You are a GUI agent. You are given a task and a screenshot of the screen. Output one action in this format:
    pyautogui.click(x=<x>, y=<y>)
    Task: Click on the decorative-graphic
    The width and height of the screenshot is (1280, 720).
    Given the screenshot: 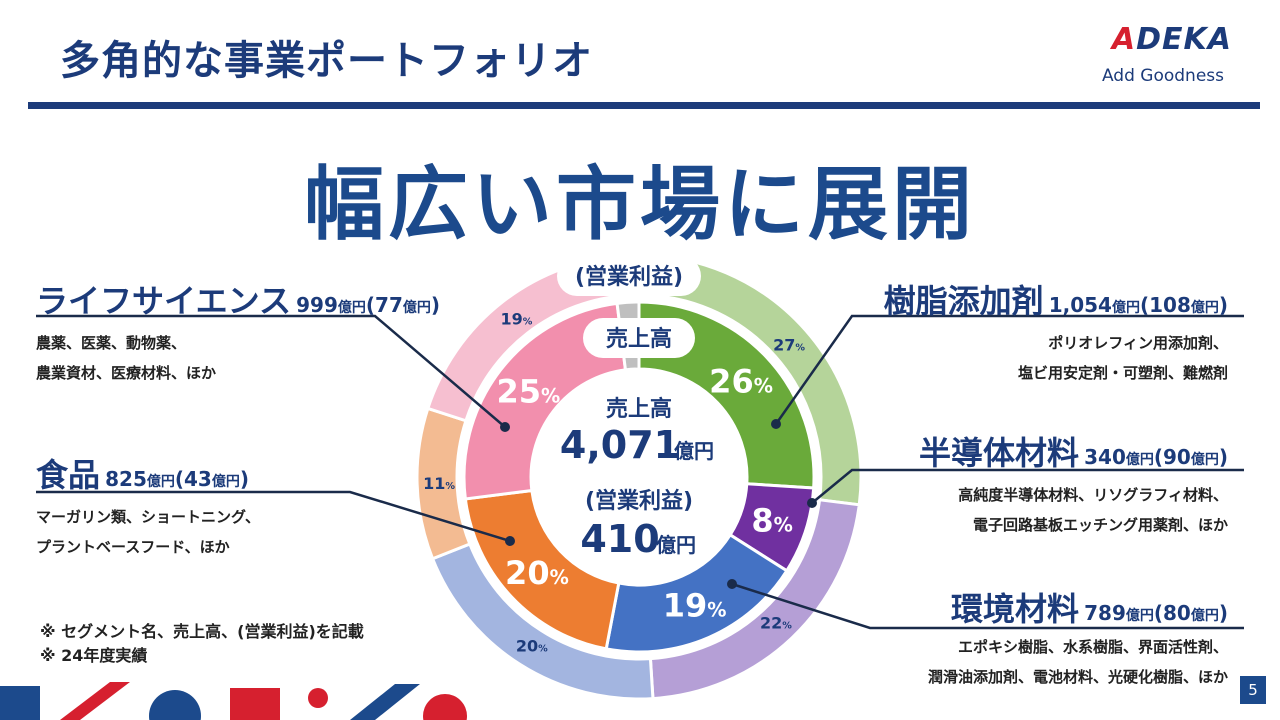 What is the action you would take?
    pyautogui.click(x=233, y=701)
    